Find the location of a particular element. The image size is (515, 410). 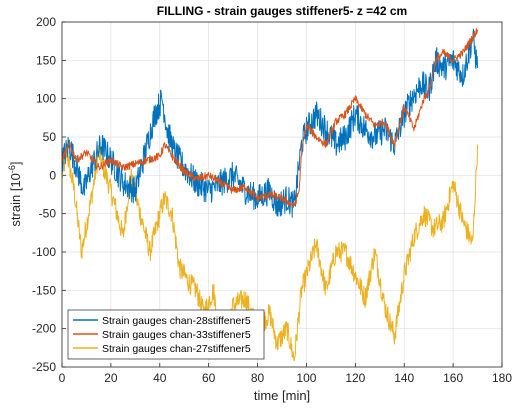

x-tick-labels: 0 20 40 60 80 100 120 140 160 180 is located at coordinates (286, 378).